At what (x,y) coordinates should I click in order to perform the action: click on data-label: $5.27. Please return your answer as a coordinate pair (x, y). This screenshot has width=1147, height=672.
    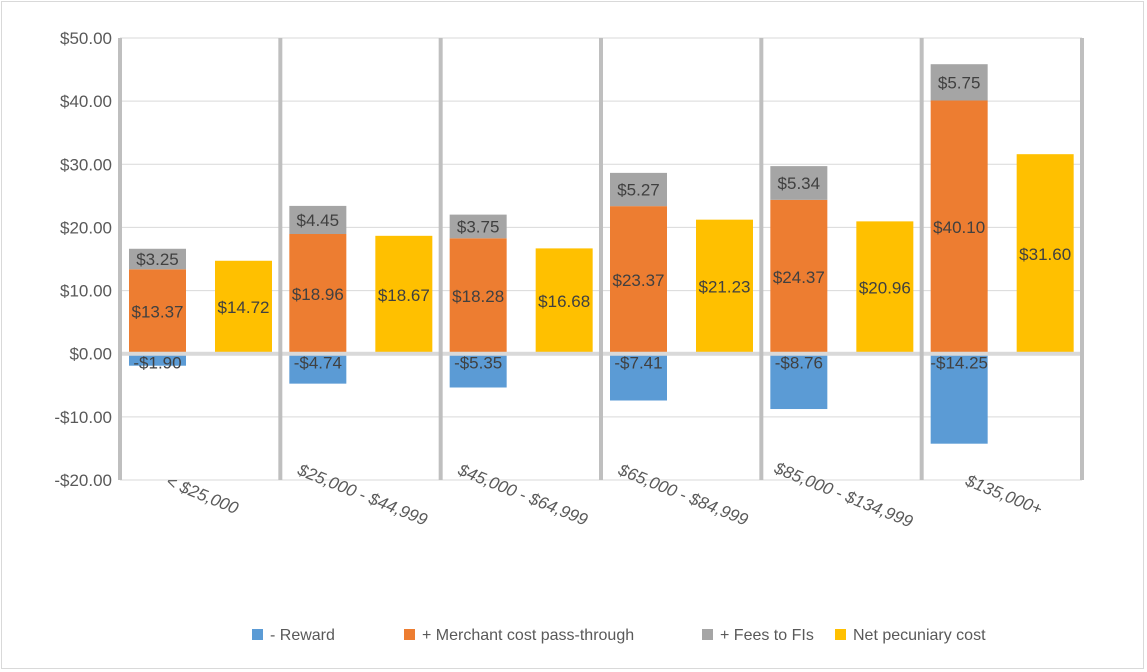
    Looking at the image, I should click on (638, 190).